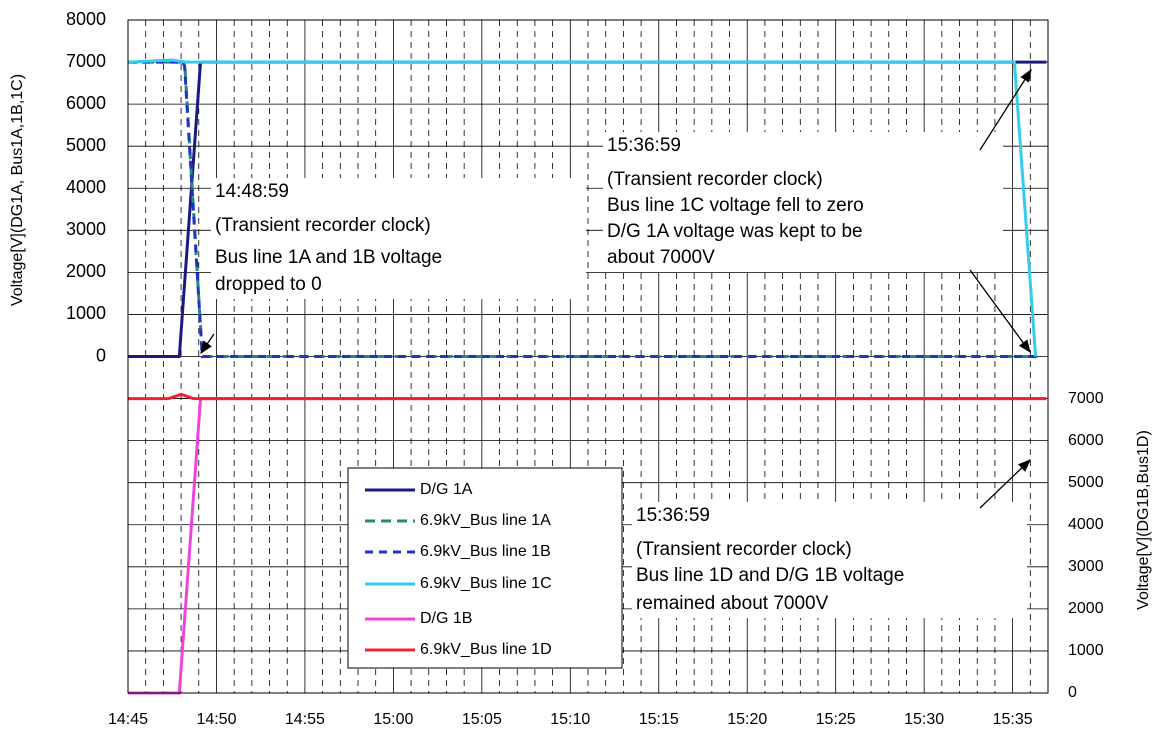 The height and width of the screenshot is (743, 1161). Describe the element at coordinates (252, 191) in the screenshot. I see `annotation-text: 14:48:59` at that location.